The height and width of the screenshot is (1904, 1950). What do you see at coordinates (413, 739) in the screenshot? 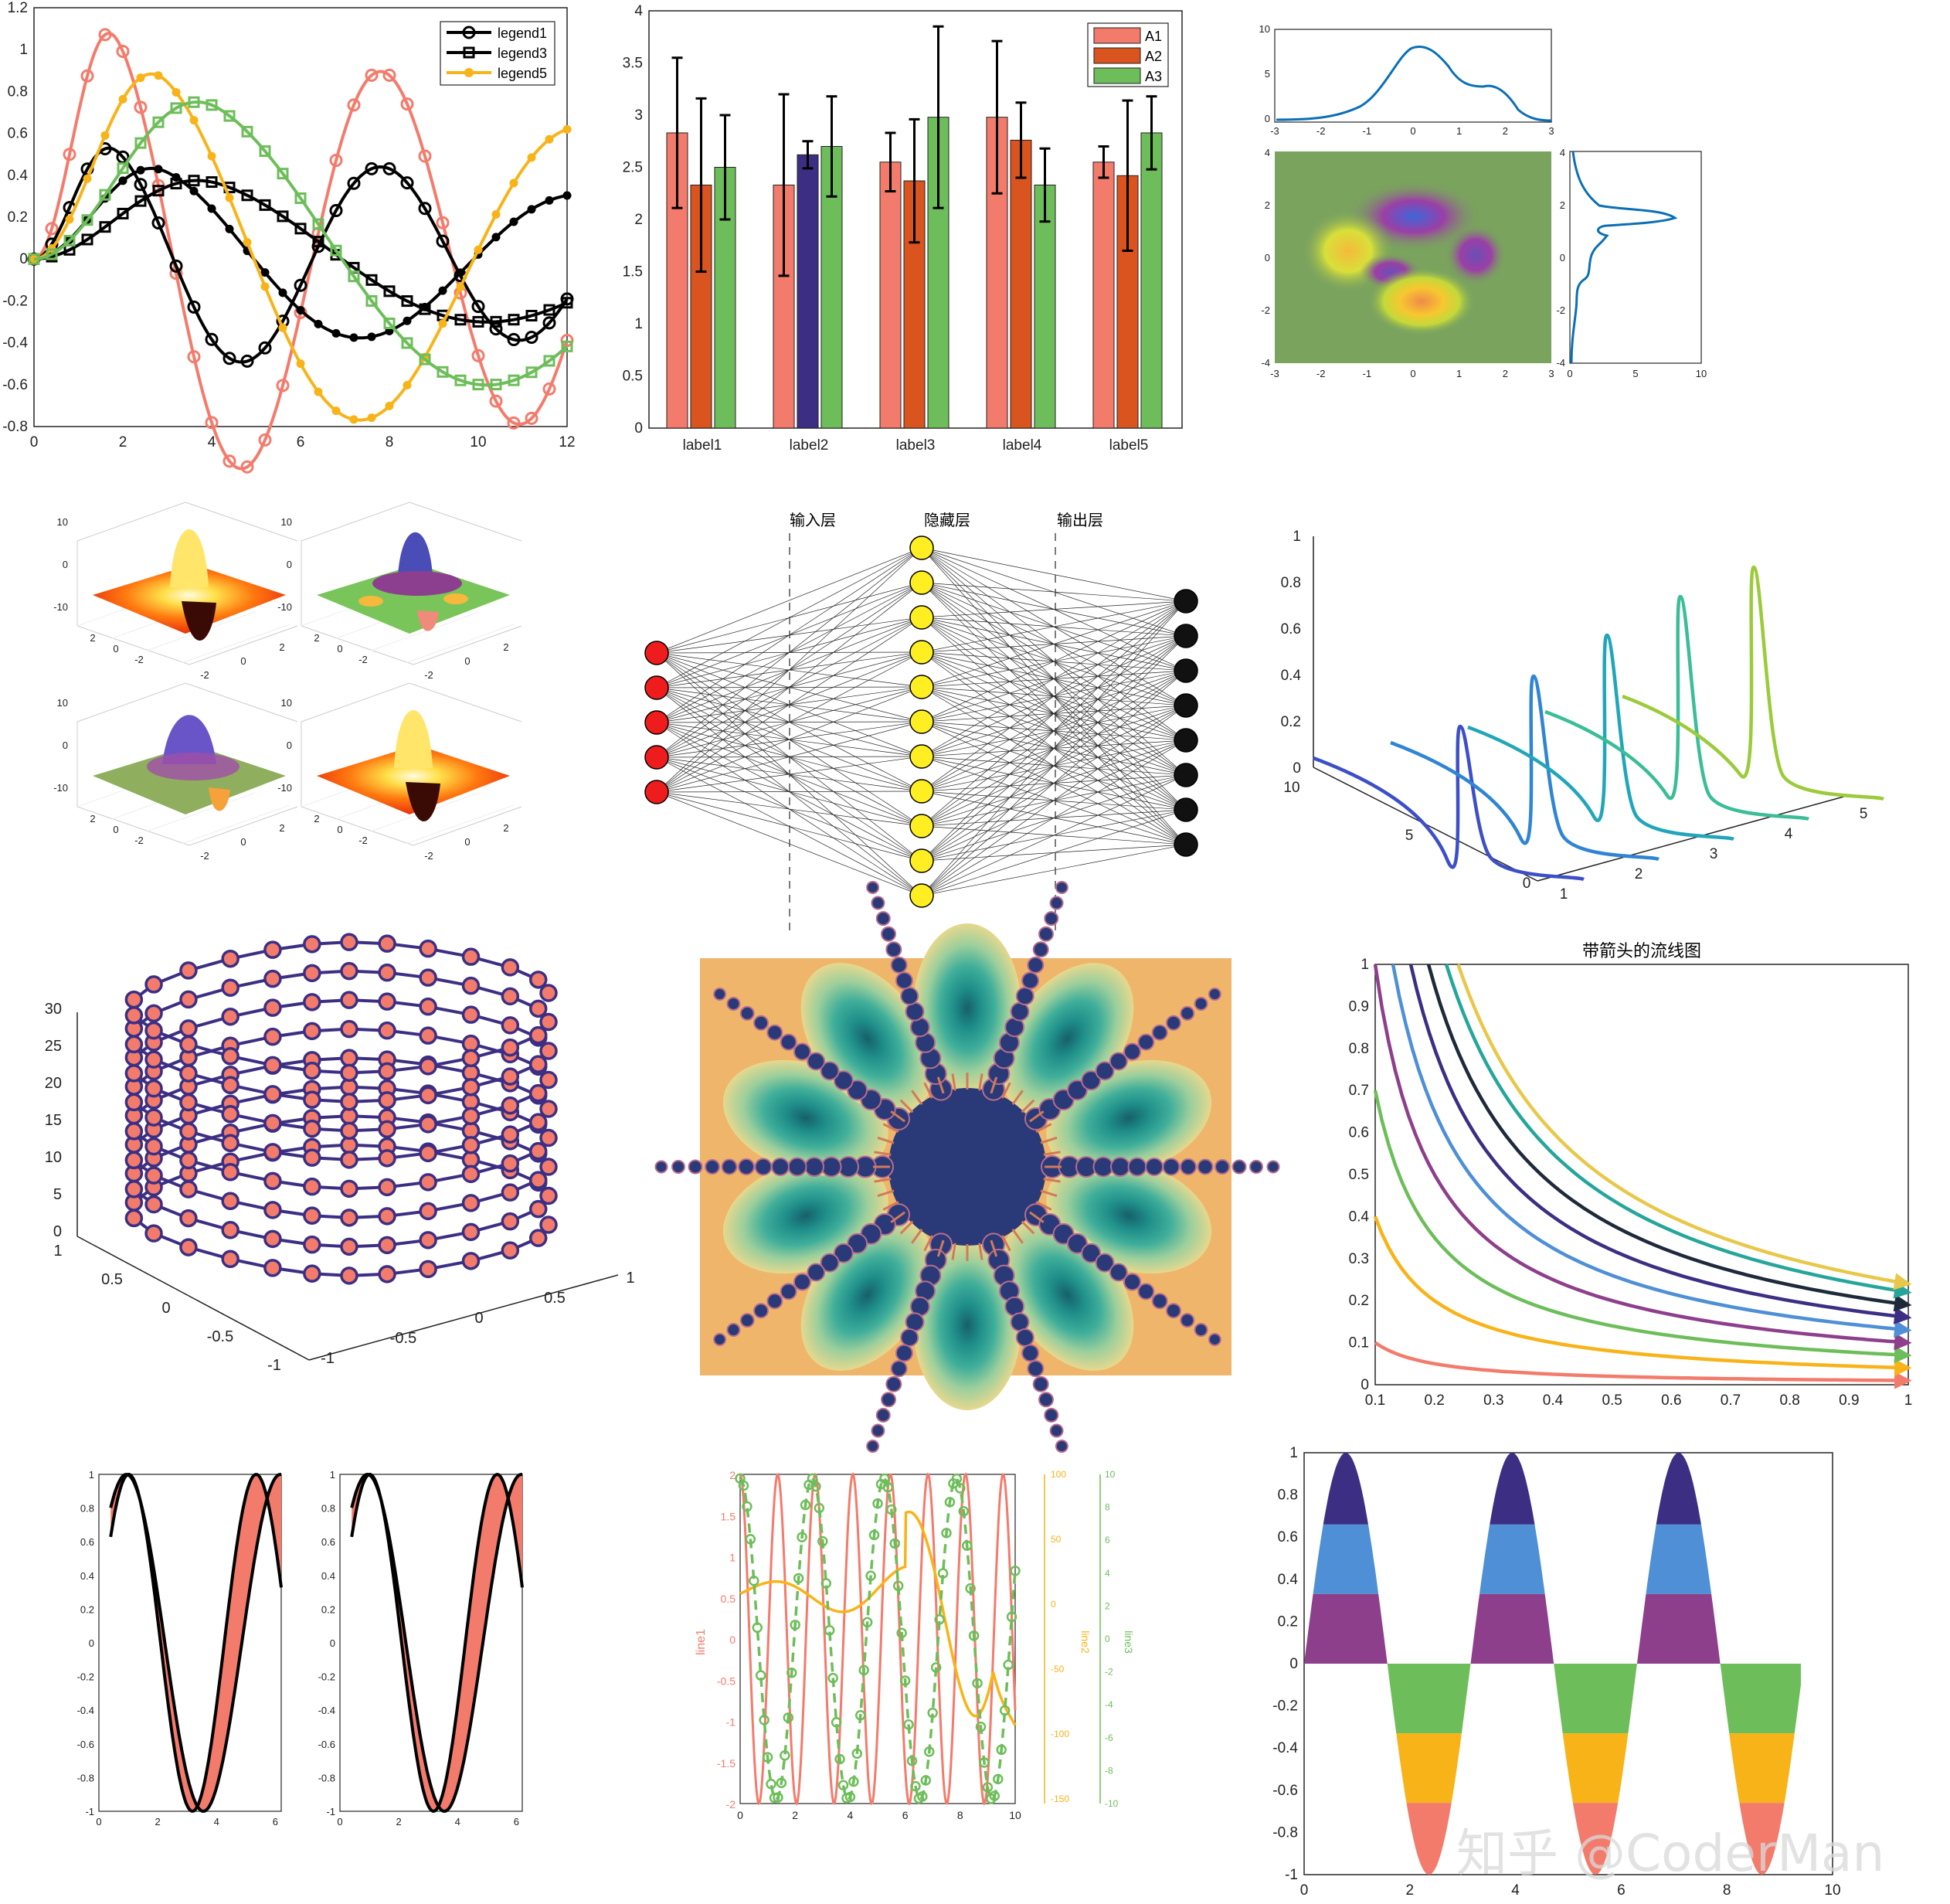
I see `surface-peak` at bounding box center [413, 739].